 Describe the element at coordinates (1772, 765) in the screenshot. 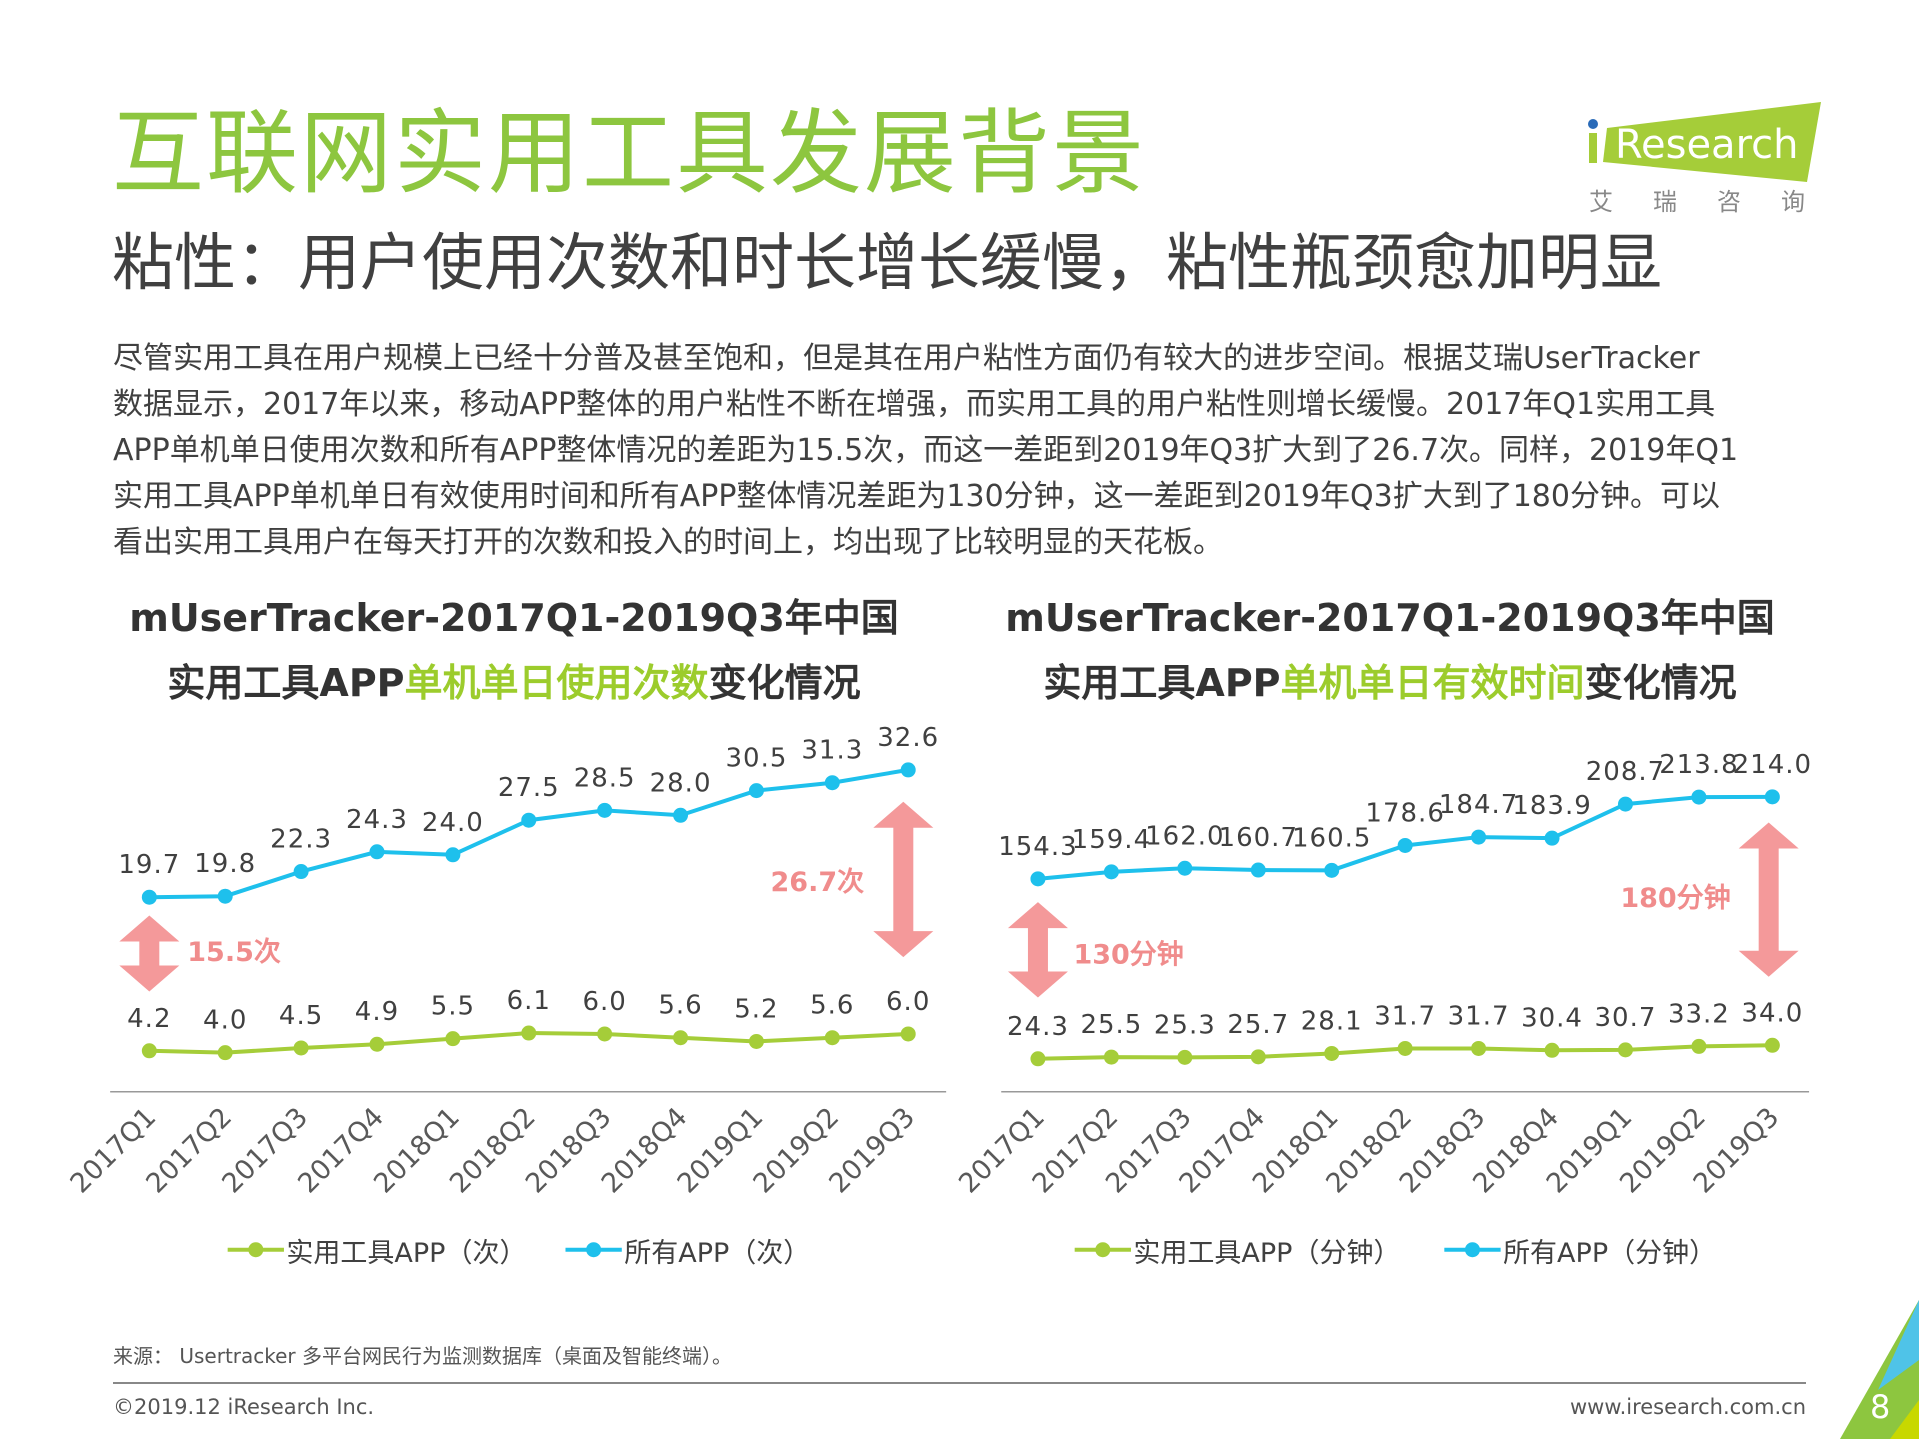

I see `data-label: 214.0` at that location.